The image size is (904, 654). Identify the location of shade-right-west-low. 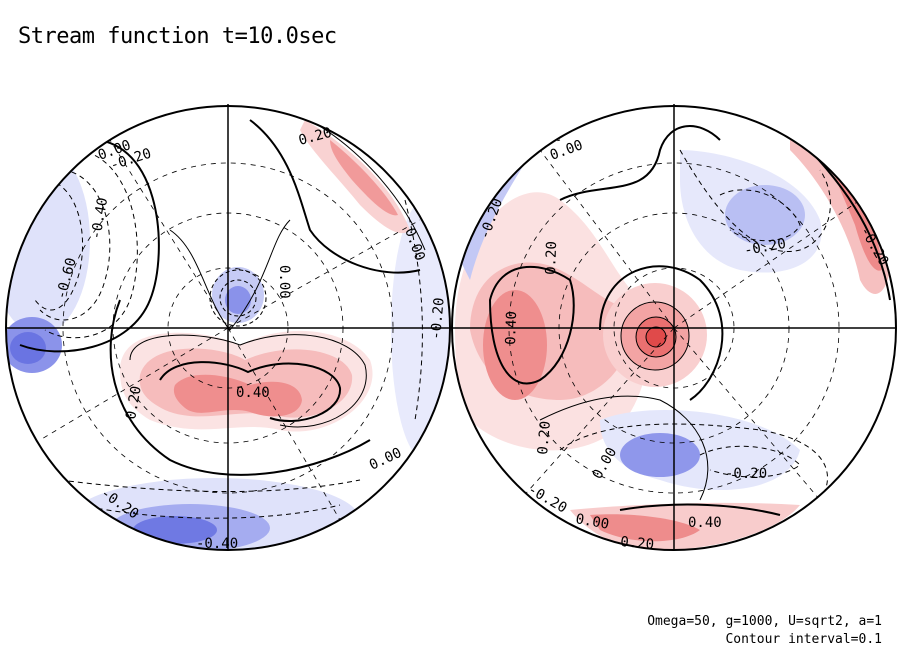
(500, 210).